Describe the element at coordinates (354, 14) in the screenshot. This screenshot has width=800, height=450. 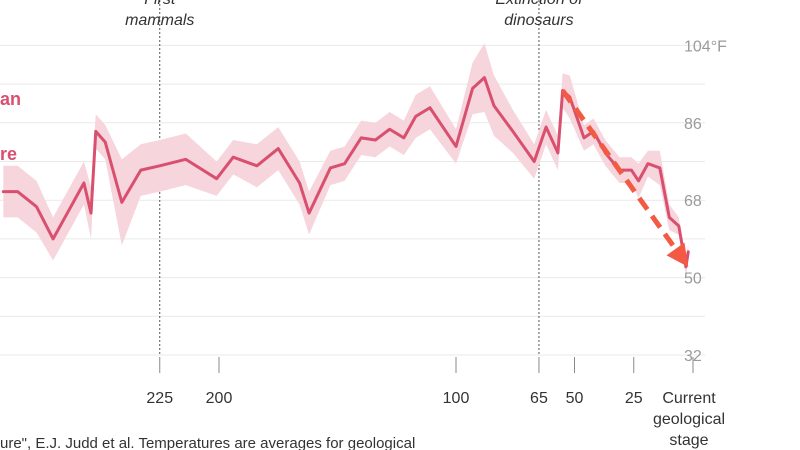
I see `annotations: First mammals Extinction of dinosaurs` at that location.